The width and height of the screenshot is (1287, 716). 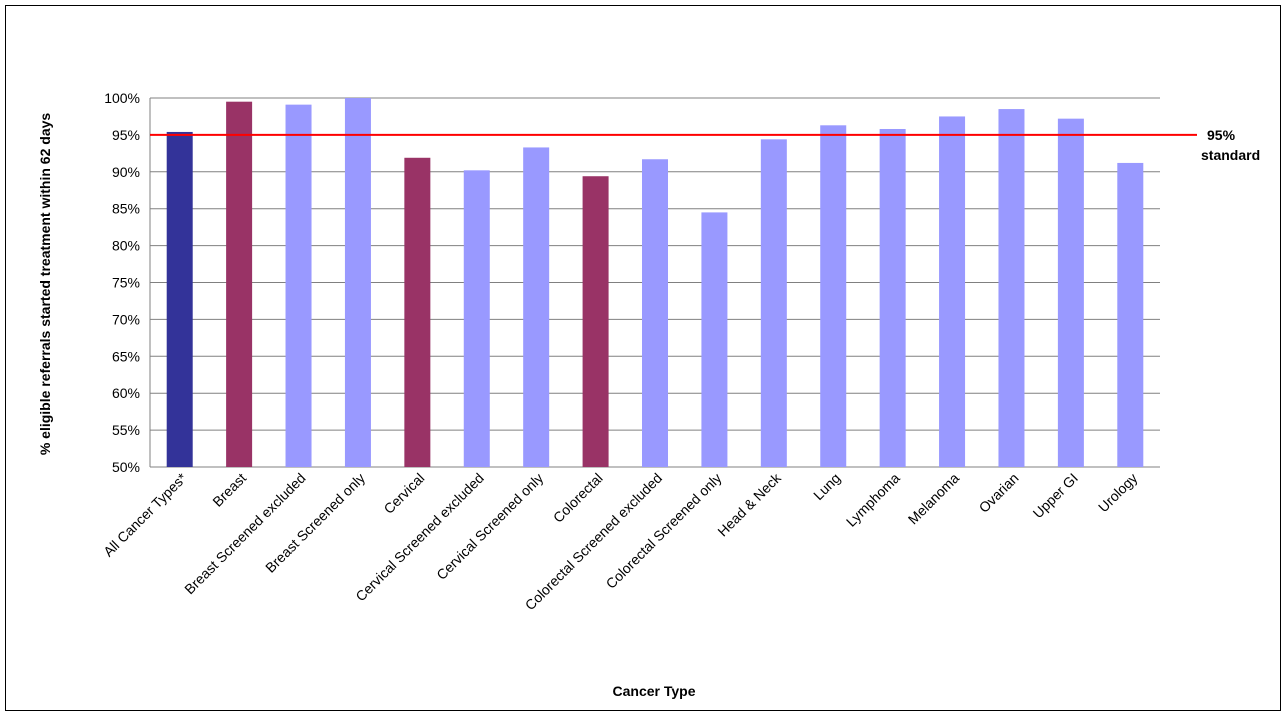 I want to click on y-tick-label: 60%, so click(x=126, y=393).